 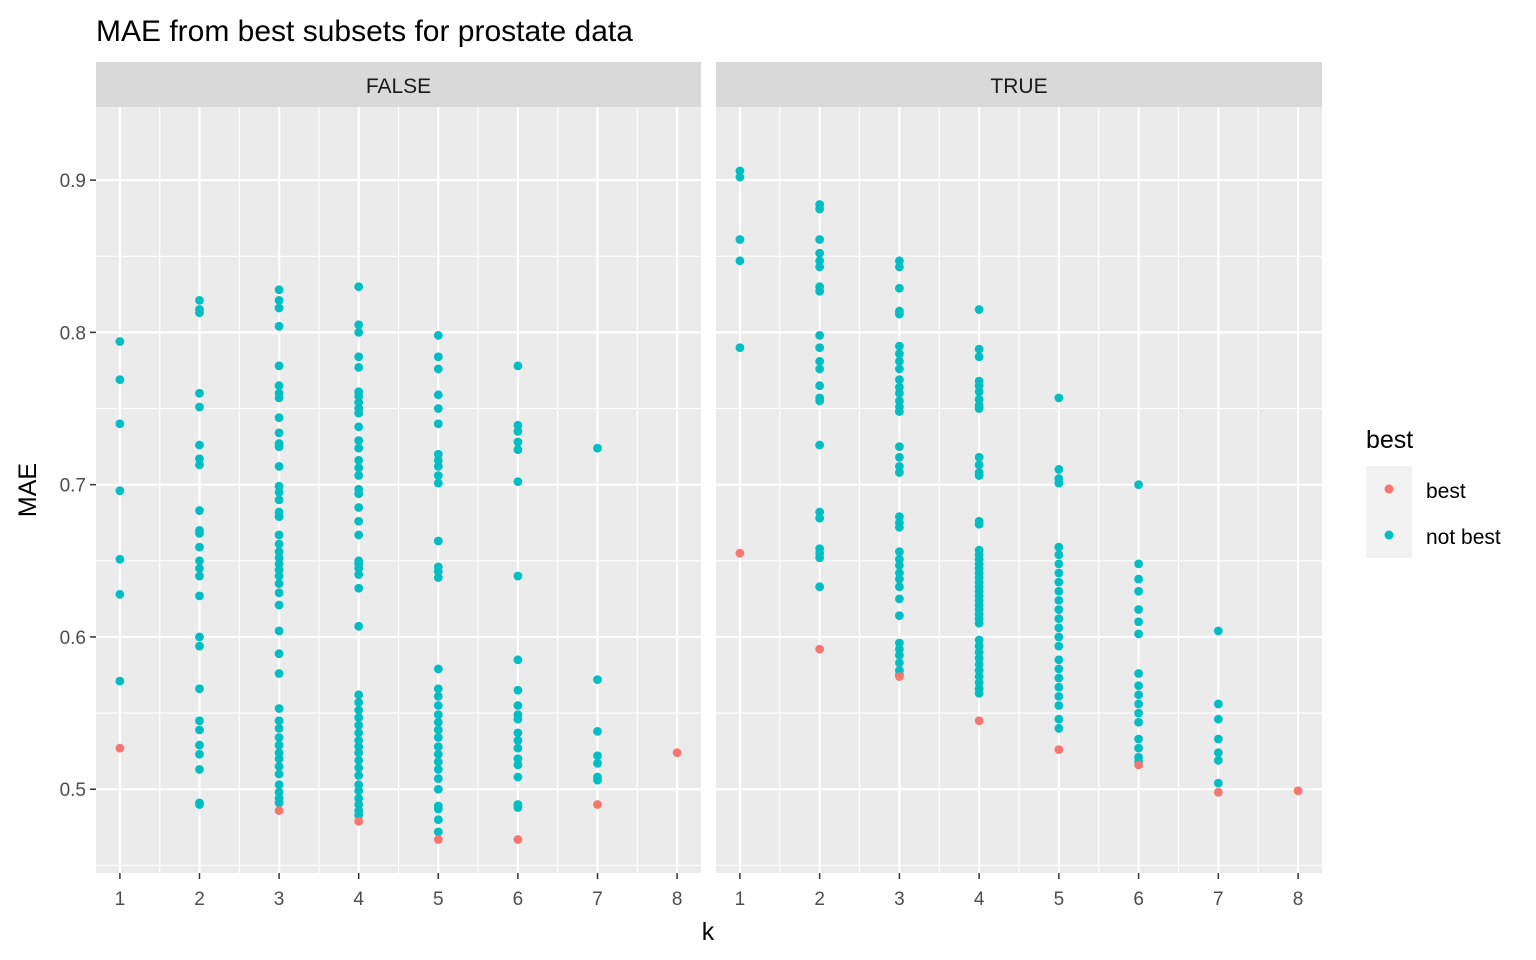 What do you see at coordinates (28, 490) in the screenshot?
I see `y-axis-title: MAE` at bounding box center [28, 490].